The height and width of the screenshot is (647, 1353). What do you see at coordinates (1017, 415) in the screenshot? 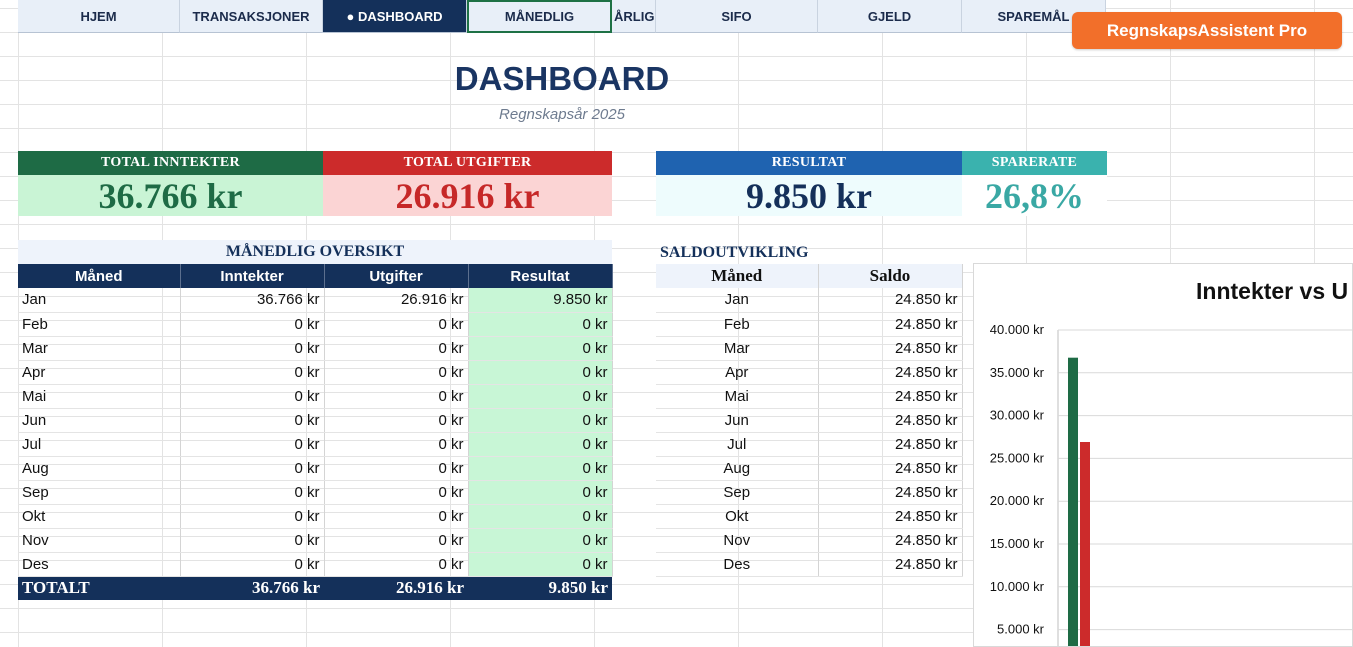
I see `y-tick-label: 30.000 kr` at bounding box center [1017, 415].